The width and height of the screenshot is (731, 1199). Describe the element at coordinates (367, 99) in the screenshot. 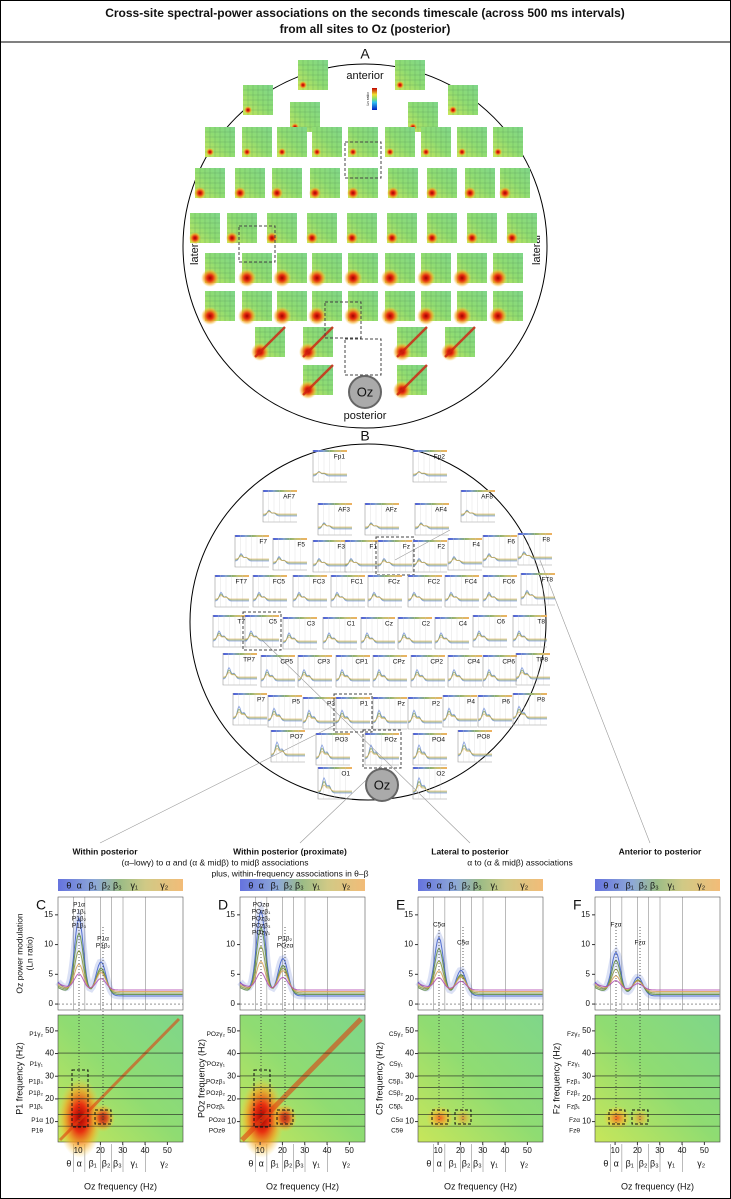

I see `colorbar-label: Ln ratio` at that location.